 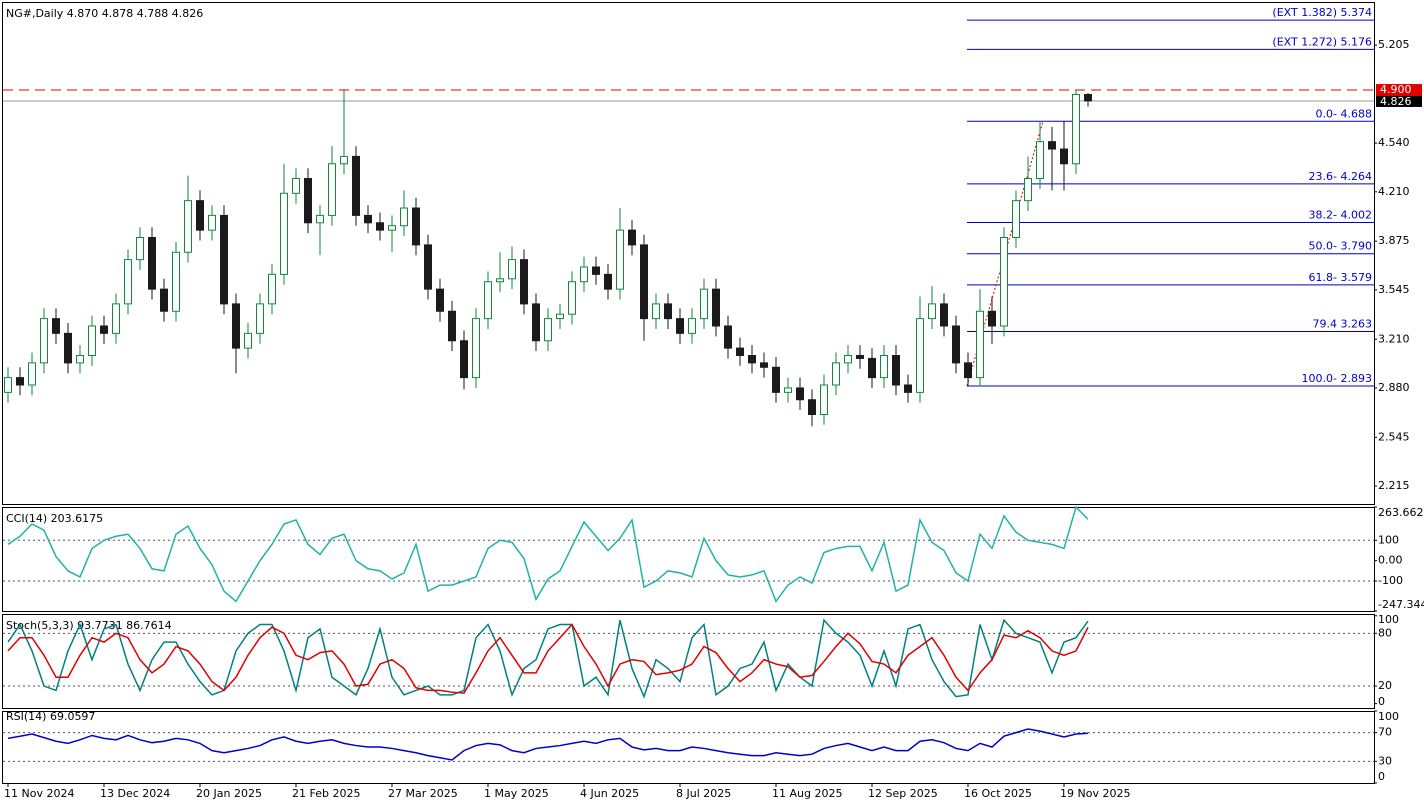 I want to click on y-tick-label: 5.205, so click(x=1394, y=44).